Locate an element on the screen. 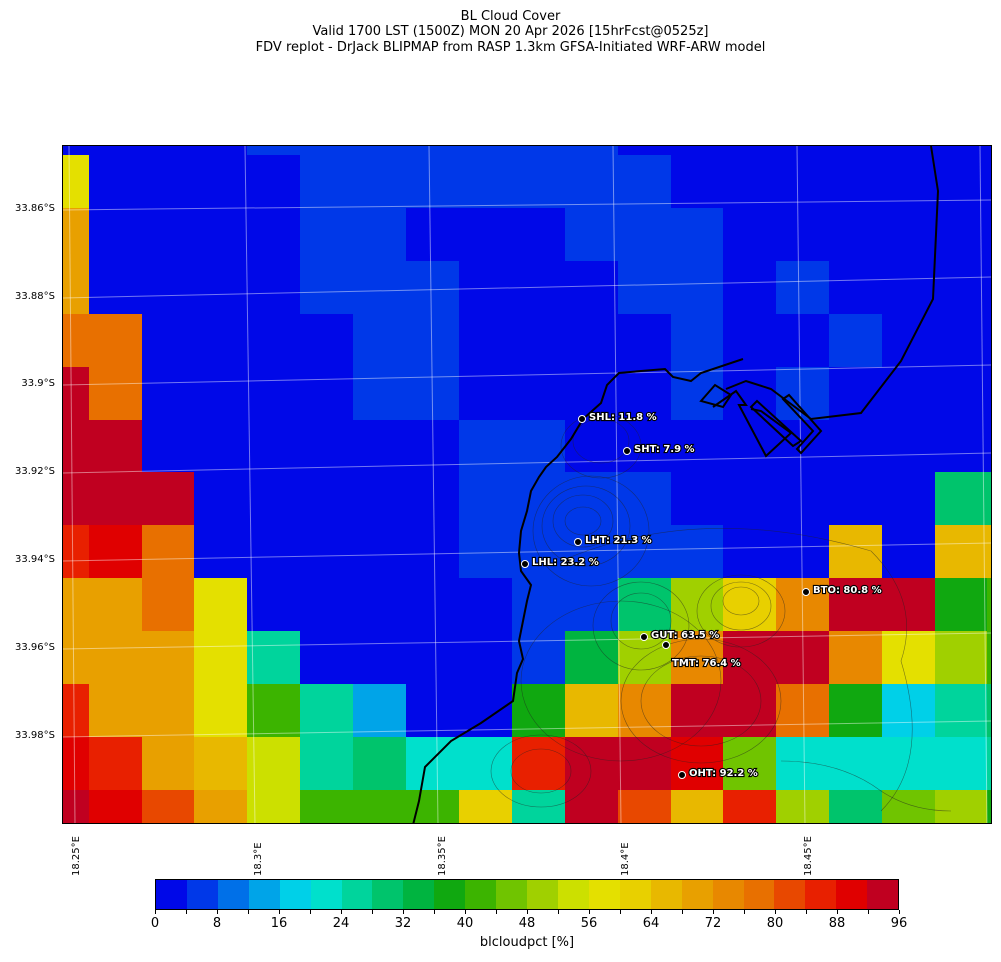  y-tick-label: 33.96°S is located at coordinates (35, 647).